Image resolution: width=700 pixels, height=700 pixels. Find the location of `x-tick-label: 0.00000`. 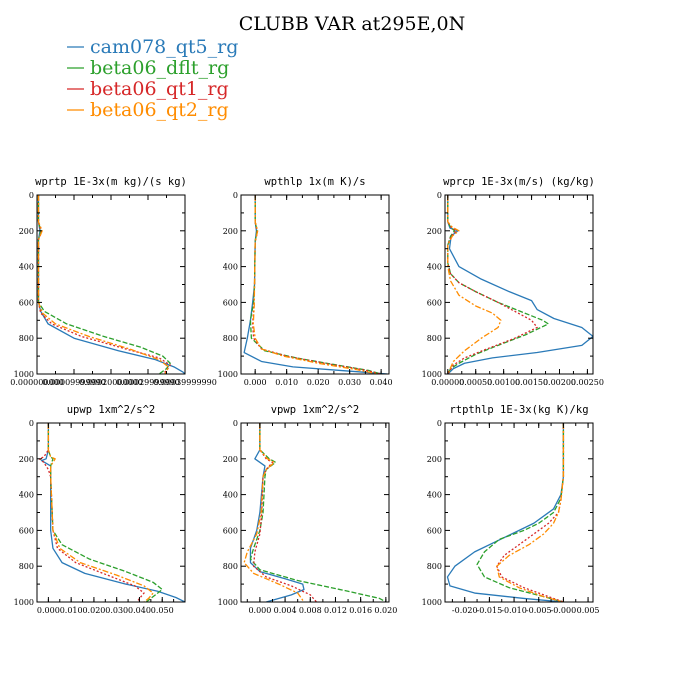

x-tick-label: 0.00000 is located at coordinates (447, 382).